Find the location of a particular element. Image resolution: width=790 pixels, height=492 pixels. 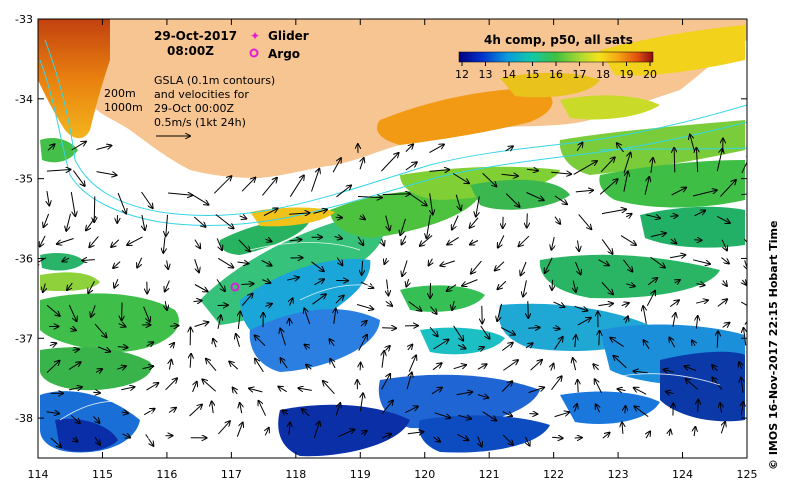

y-tick-label: -37 is located at coordinates (24, 338).